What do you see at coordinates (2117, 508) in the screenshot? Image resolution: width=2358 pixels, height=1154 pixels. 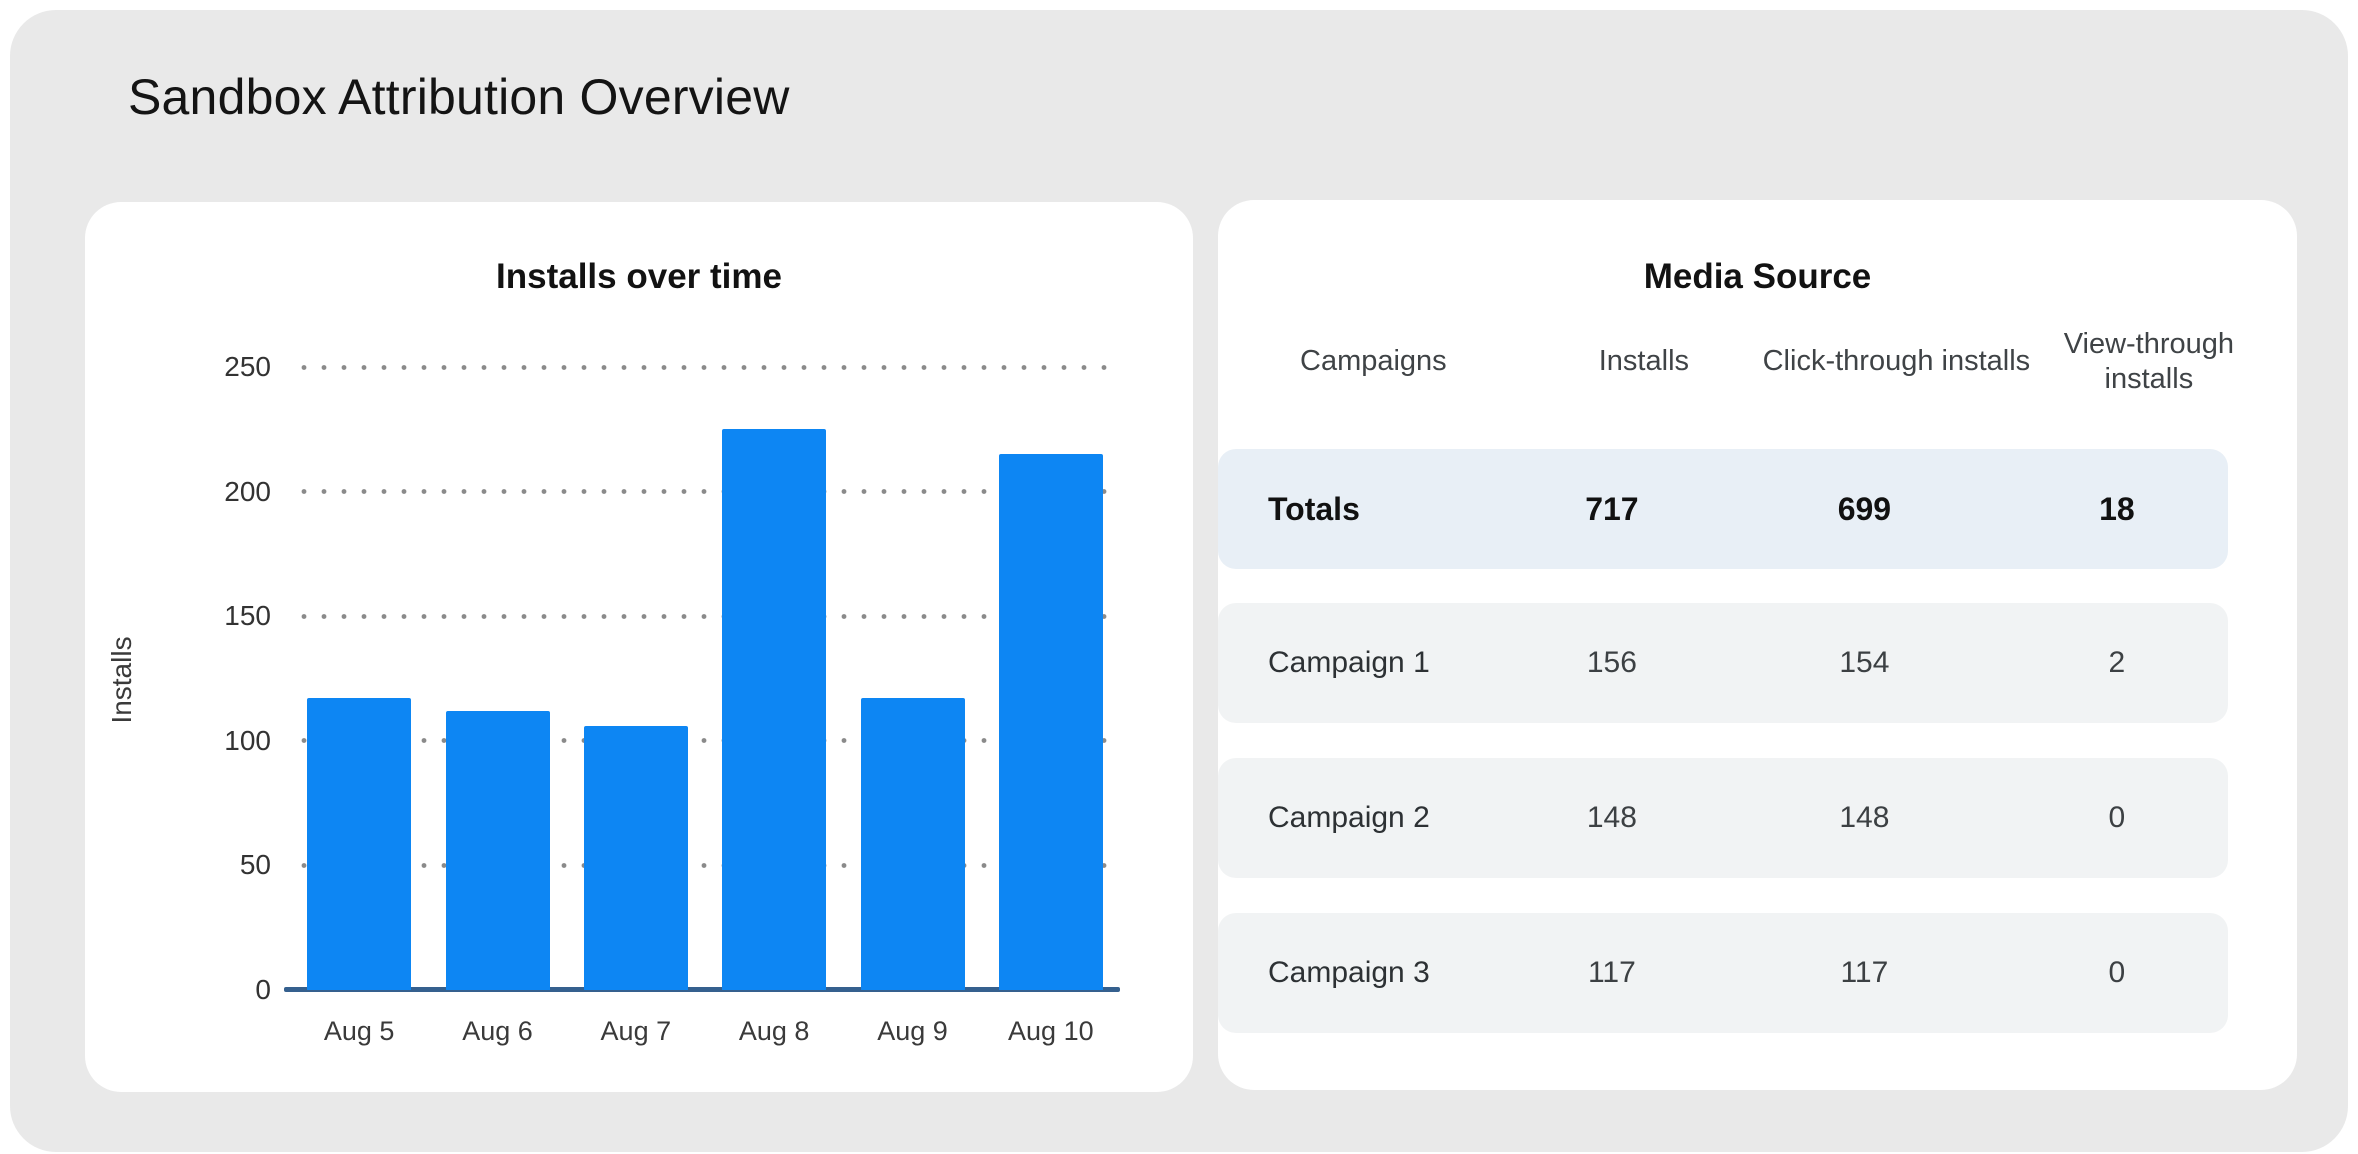 I see `totals-view-through-installs: 18` at bounding box center [2117, 508].